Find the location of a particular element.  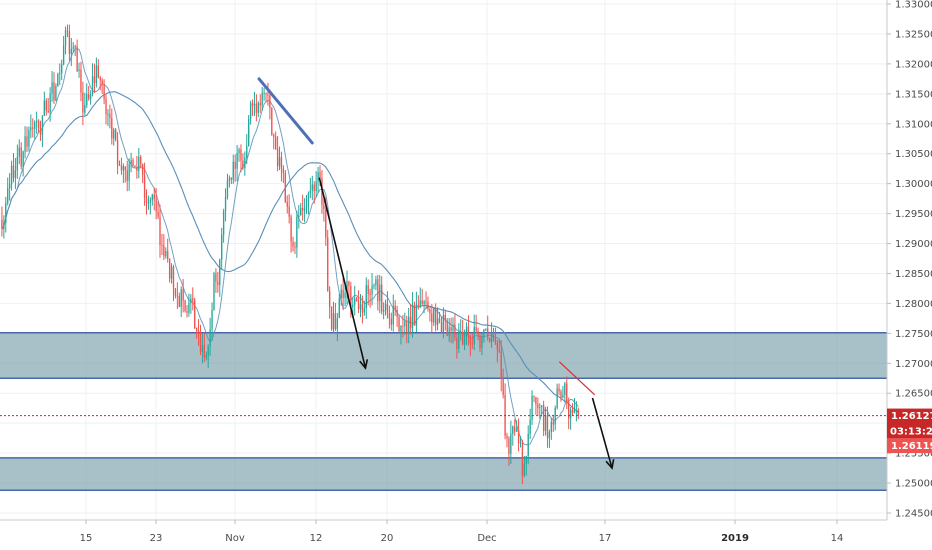

projection-arrow-head is located at coordinates (610, 464).